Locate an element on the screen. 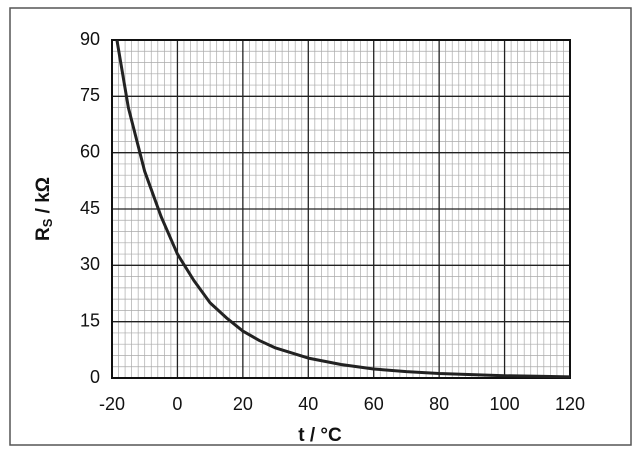 This screenshot has height=454, width=640. y-tick-label: 15 is located at coordinates (90, 320).